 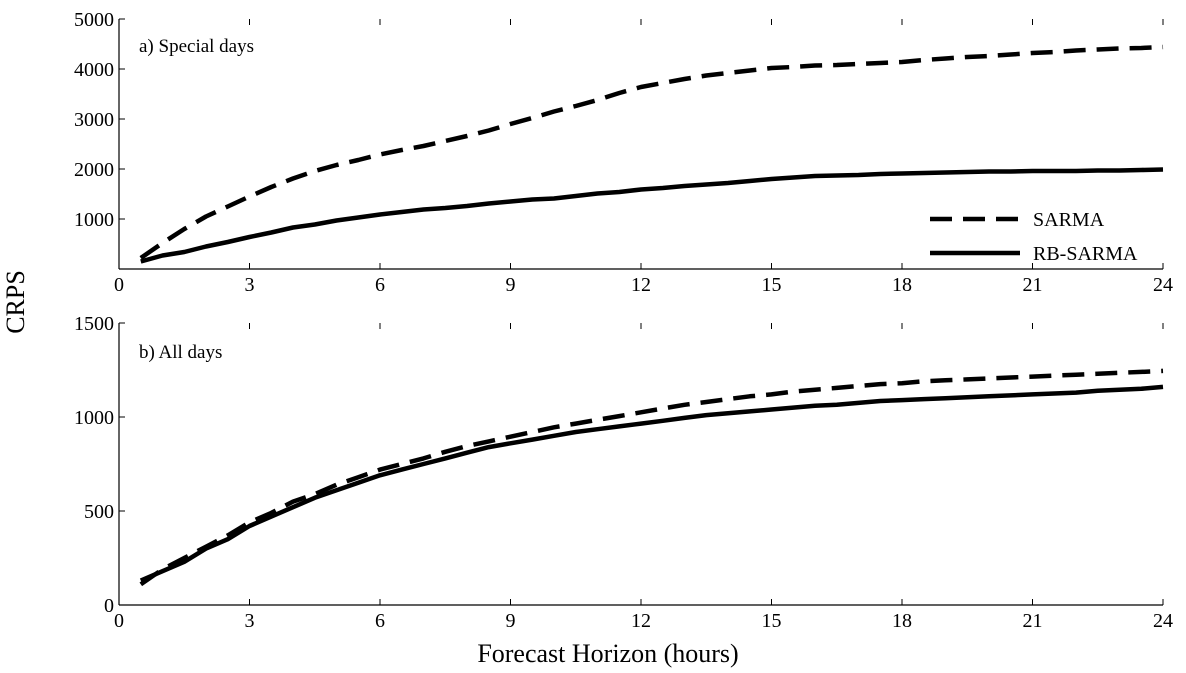 I want to click on y-tick-label: 3000, so click(x=94, y=120).